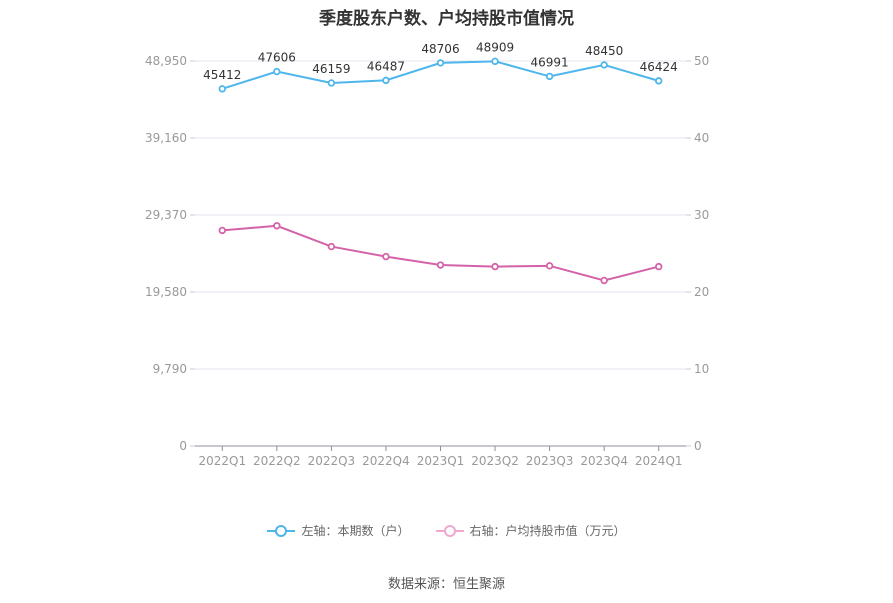  I want to click on right-tick-label: 30, so click(701, 215).